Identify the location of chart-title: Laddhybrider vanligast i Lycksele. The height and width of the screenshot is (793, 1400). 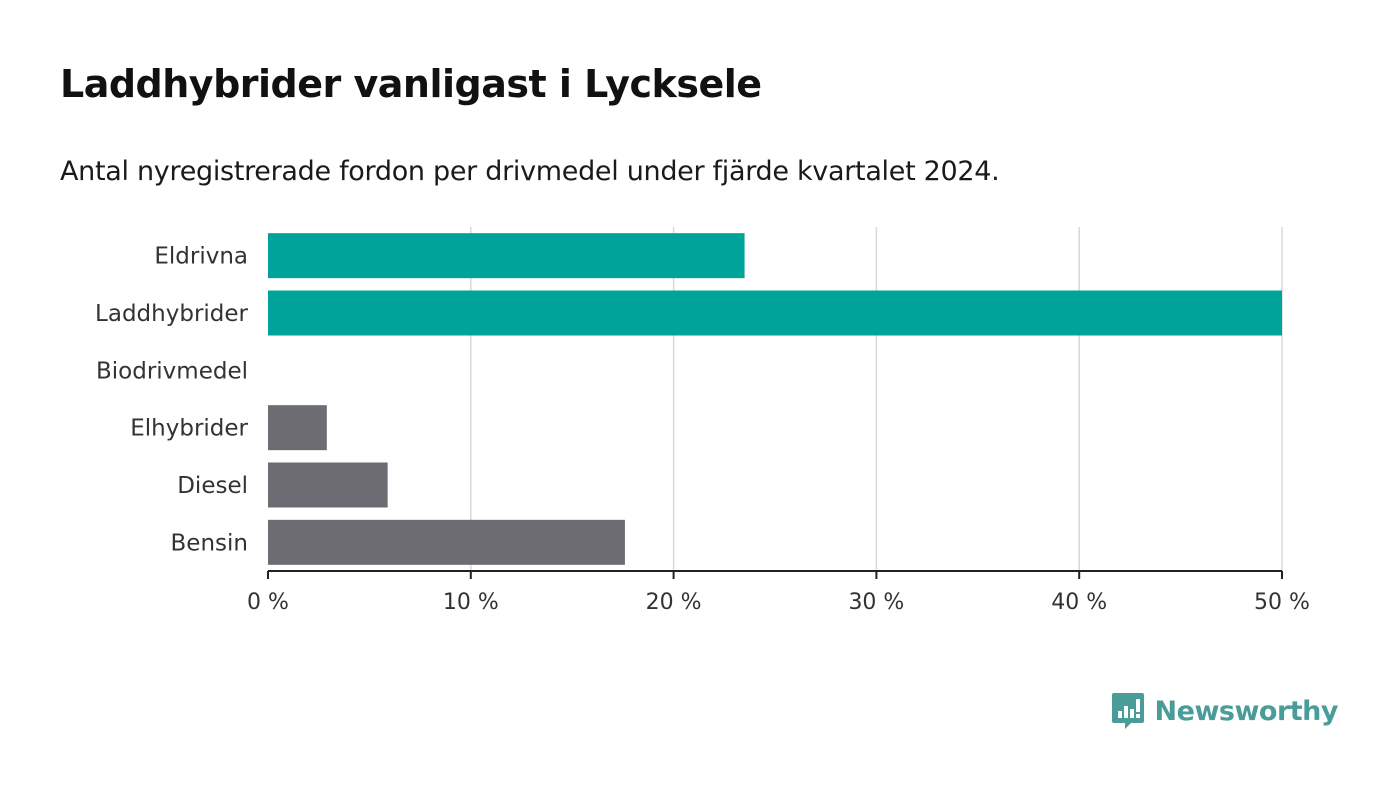
(411, 84).